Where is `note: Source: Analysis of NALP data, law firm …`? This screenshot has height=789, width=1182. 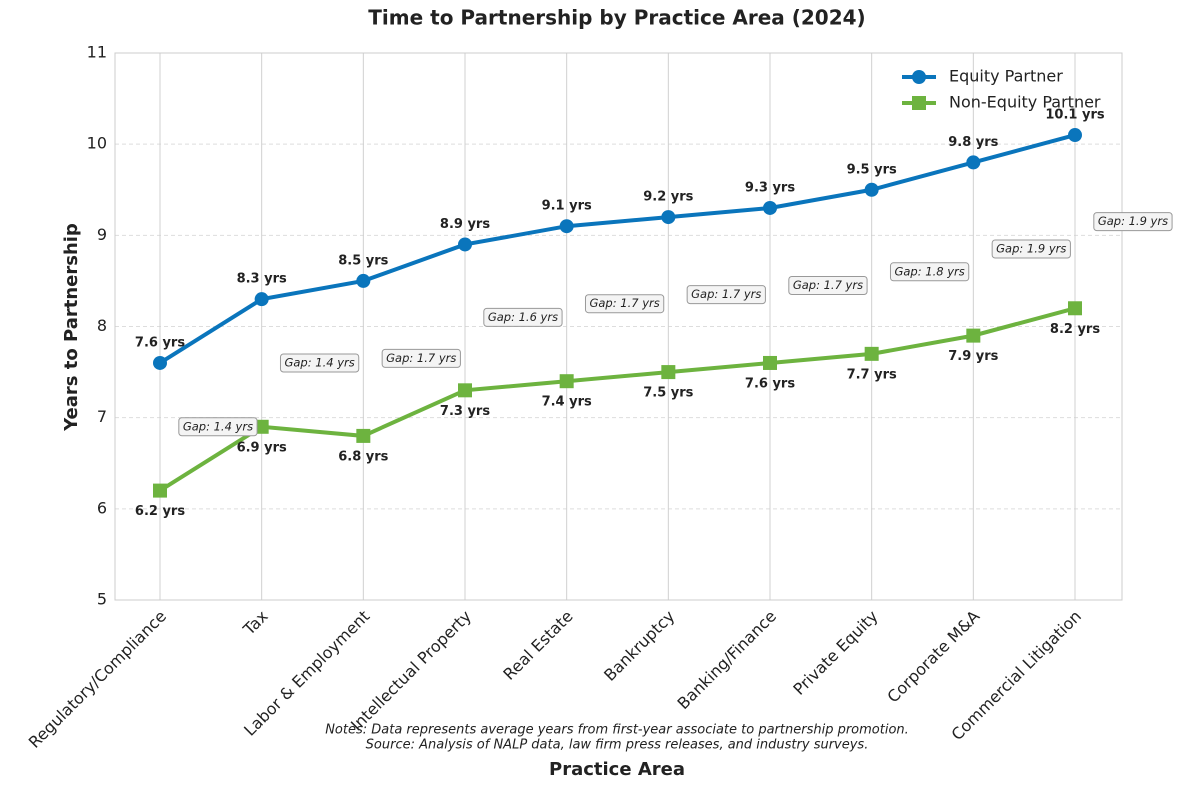 note: Source: Analysis of NALP data, law firm … is located at coordinates (617, 745).